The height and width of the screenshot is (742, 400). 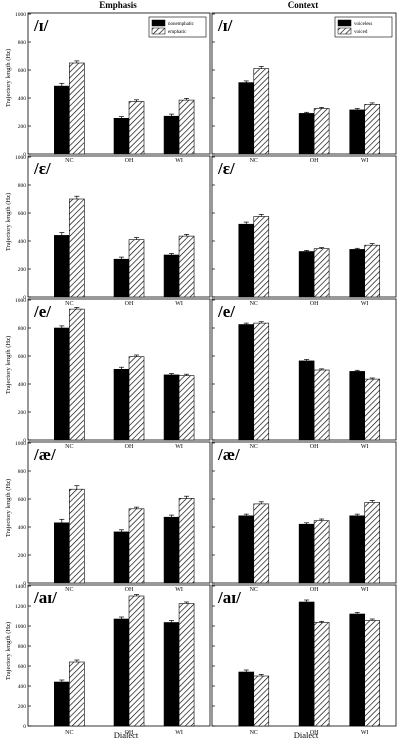 What do you see at coordinates (20, 587) in the screenshot?
I see `y-tick-label: 1400` at bounding box center [20, 587].